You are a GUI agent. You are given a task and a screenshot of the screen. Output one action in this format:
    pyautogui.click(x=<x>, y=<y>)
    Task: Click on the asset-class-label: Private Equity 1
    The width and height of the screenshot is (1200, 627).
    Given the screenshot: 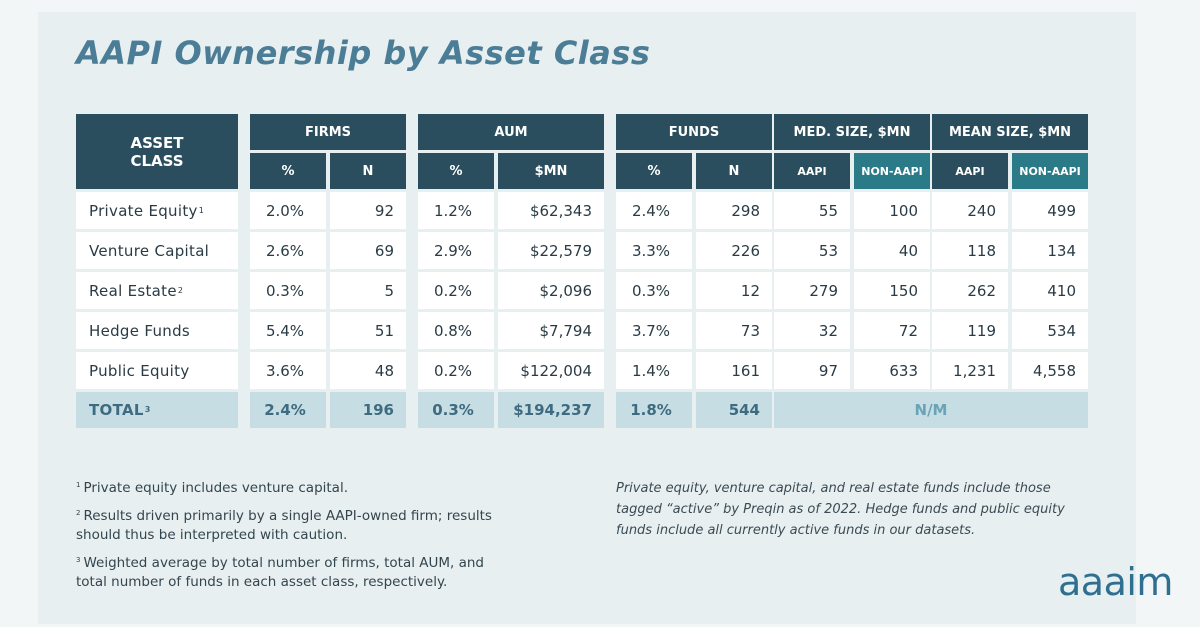 What is the action you would take?
    pyautogui.click(x=157, y=210)
    